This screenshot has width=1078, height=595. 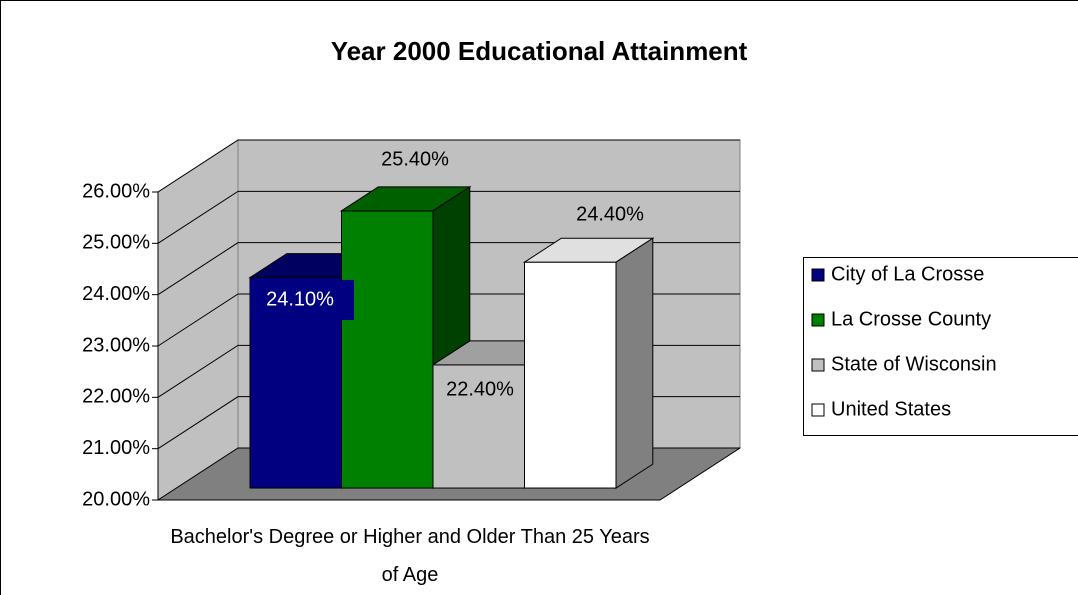 I want to click on legend-label: La Crosse County, so click(x=911, y=319).